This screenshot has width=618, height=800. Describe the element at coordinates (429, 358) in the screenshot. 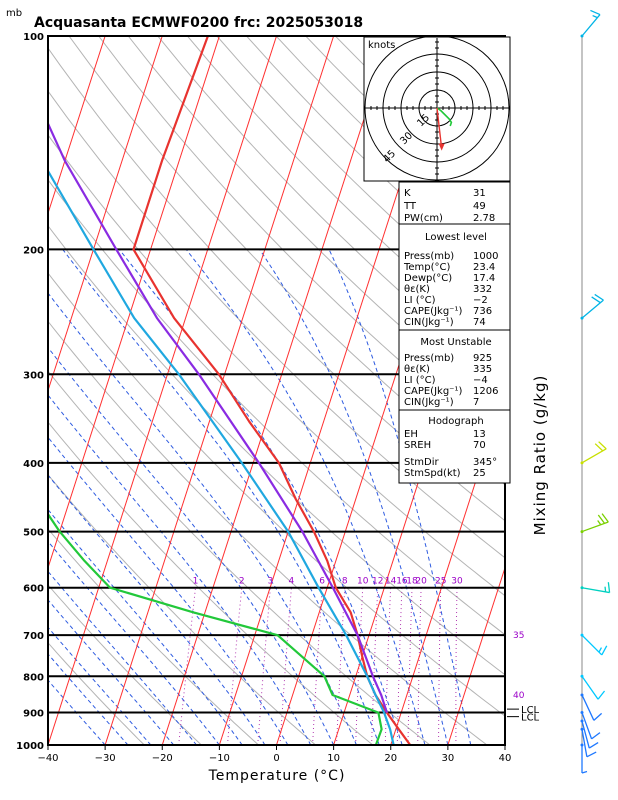

I see `mu-label-0: Press(mb)` at that location.